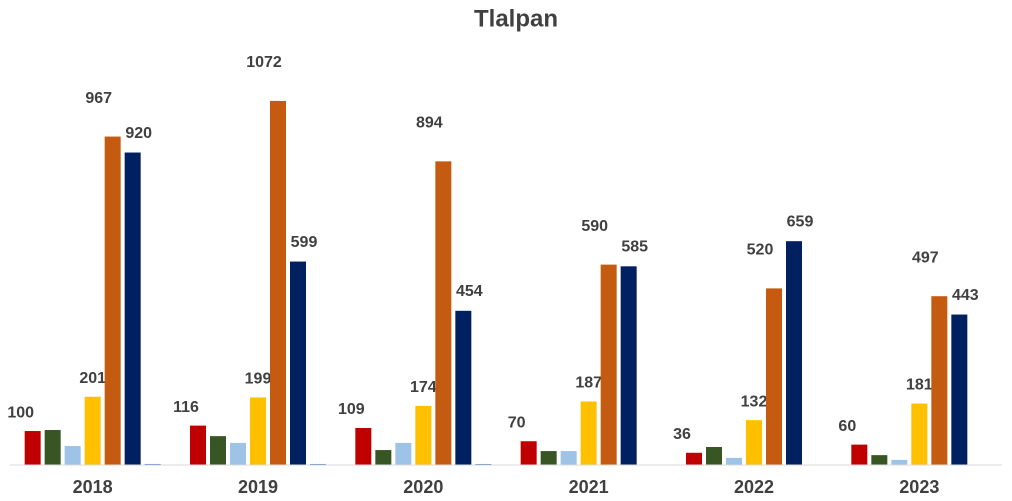 The width and height of the screenshot is (1012, 501). Describe the element at coordinates (98, 98) in the screenshot. I see `data-label: 967` at that location.